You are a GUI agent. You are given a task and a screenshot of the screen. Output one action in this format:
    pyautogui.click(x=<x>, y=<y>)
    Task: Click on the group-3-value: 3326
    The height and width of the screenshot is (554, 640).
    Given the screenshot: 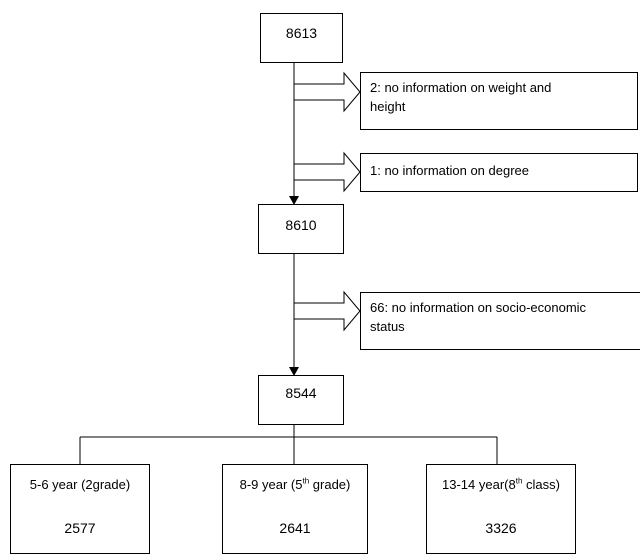 What is the action you would take?
    pyautogui.click(x=501, y=528)
    